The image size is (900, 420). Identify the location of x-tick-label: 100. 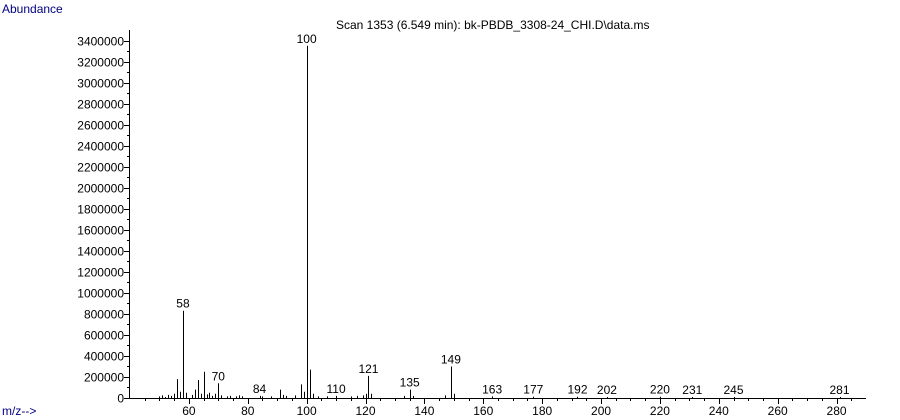
(307, 411).